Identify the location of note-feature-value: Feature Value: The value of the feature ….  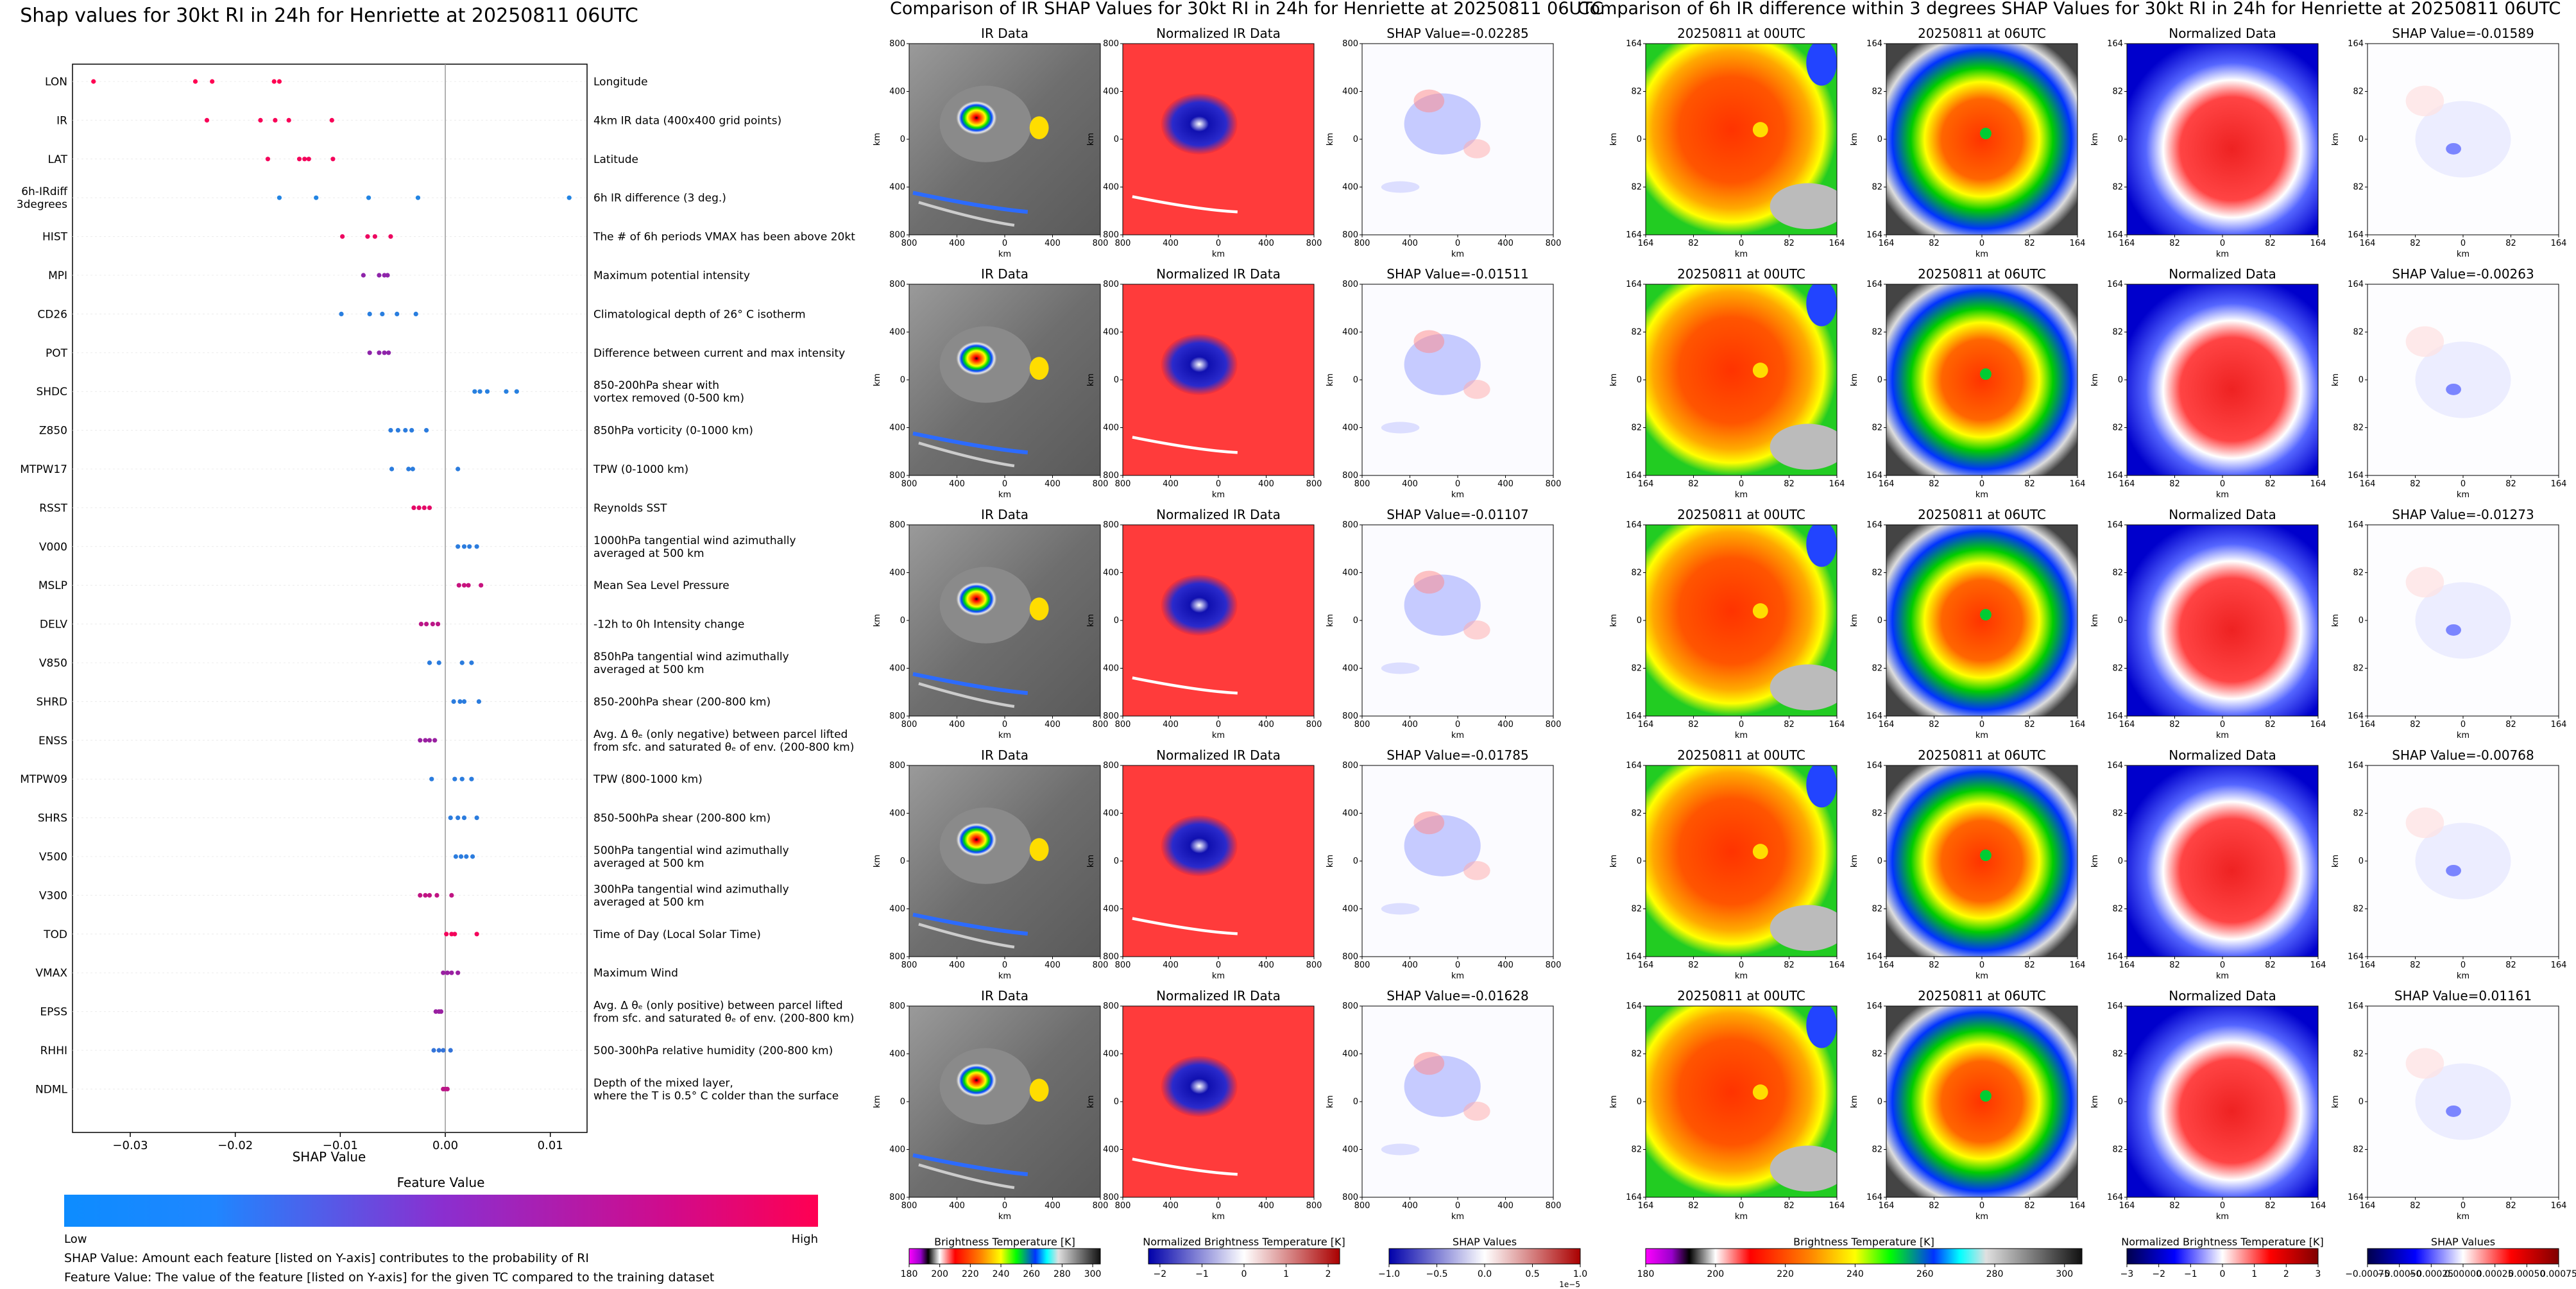
(389, 1277).